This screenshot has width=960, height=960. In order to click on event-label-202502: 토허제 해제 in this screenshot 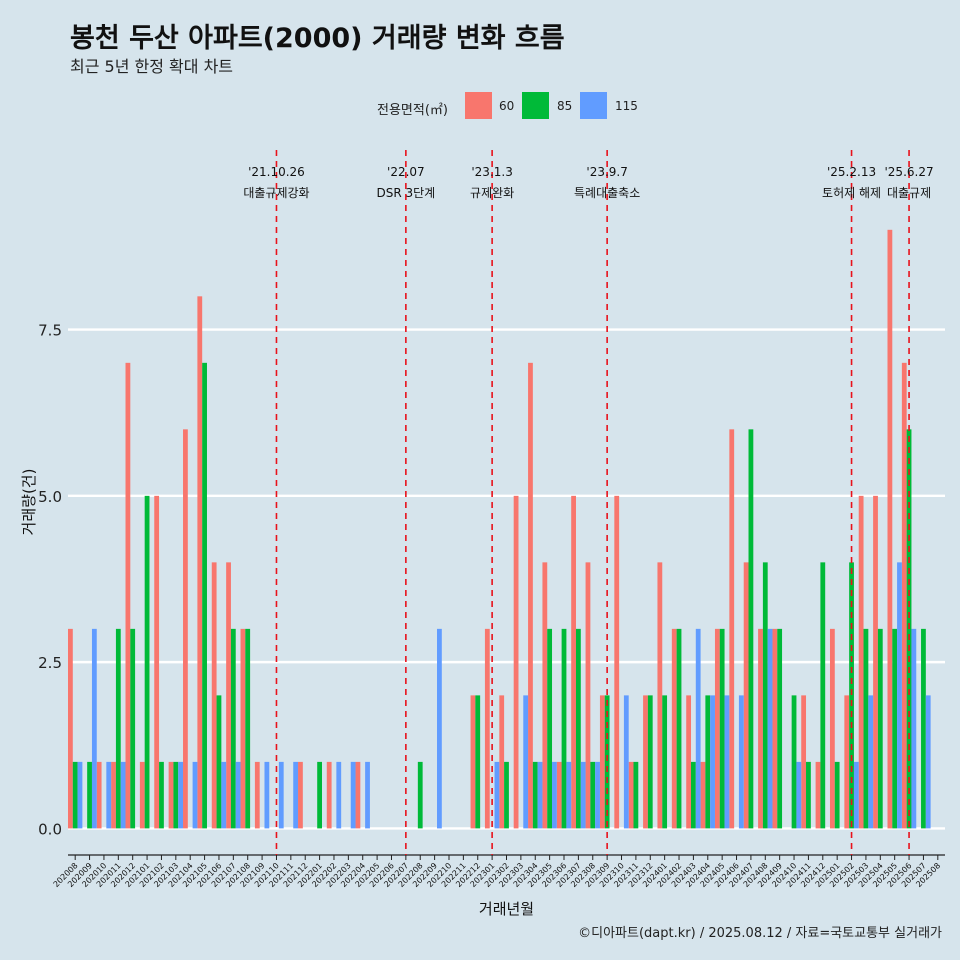, I will do `click(851, 193)`.